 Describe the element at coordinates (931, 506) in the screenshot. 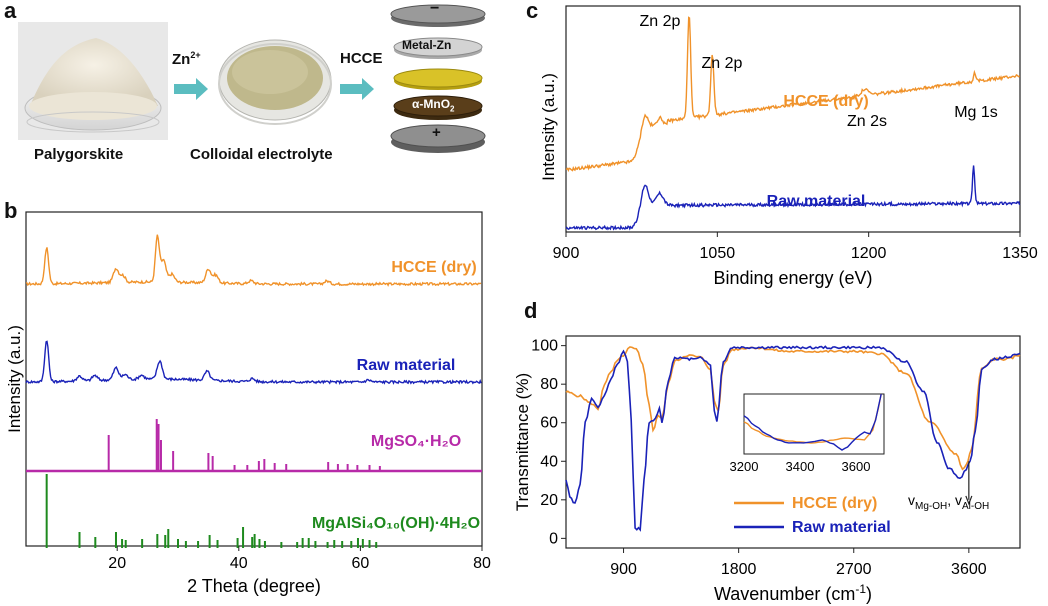

I see `ftir-annotation-part: Mg-OH` at that location.